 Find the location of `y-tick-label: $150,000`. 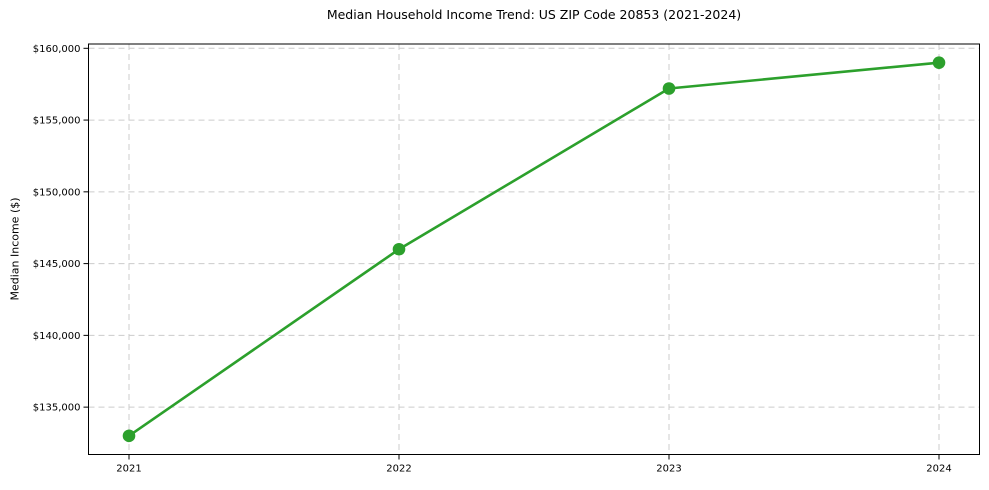

y-tick-label: $150,000 is located at coordinates (57, 192).